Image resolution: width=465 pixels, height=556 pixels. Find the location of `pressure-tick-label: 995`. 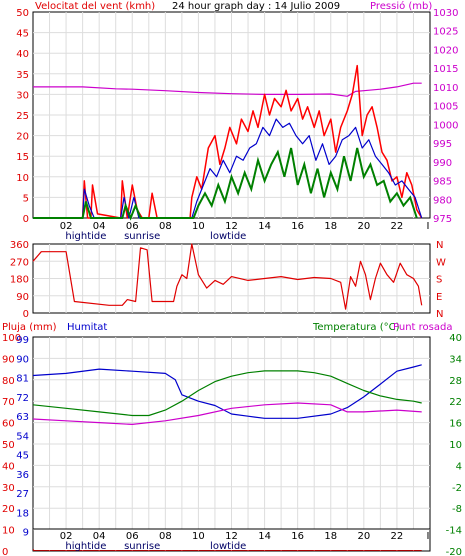

pressure-tick-label: 995 is located at coordinates (442, 144).